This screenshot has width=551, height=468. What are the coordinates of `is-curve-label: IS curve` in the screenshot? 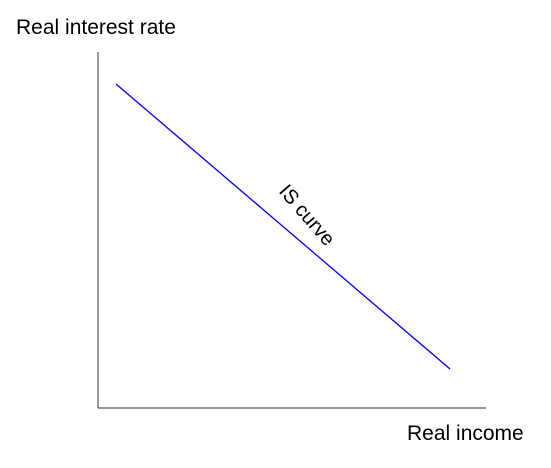 It's located at (306, 216).